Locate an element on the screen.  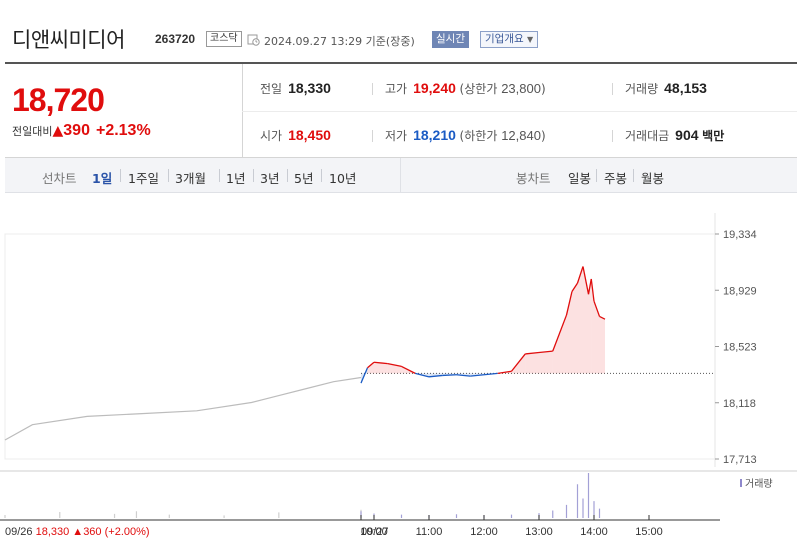
volume-label: 거래량 is located at coordinates (642, 89).